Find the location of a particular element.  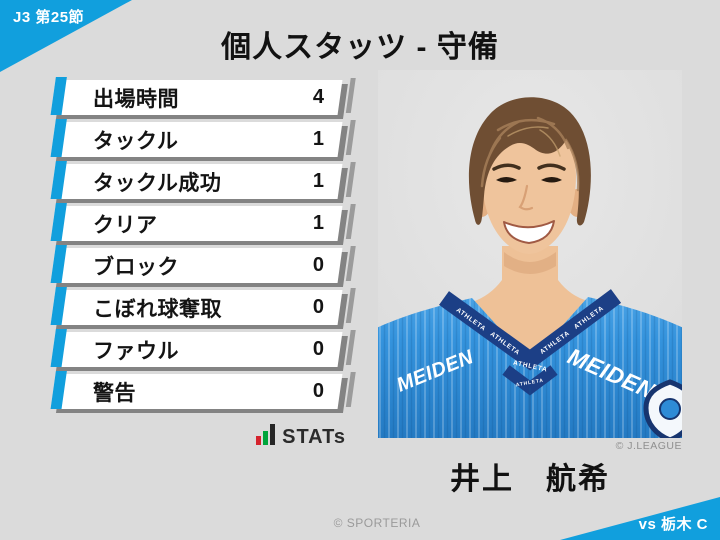

page-title: 個人スタッツ - 守備 is located at coordinates (360, 47).